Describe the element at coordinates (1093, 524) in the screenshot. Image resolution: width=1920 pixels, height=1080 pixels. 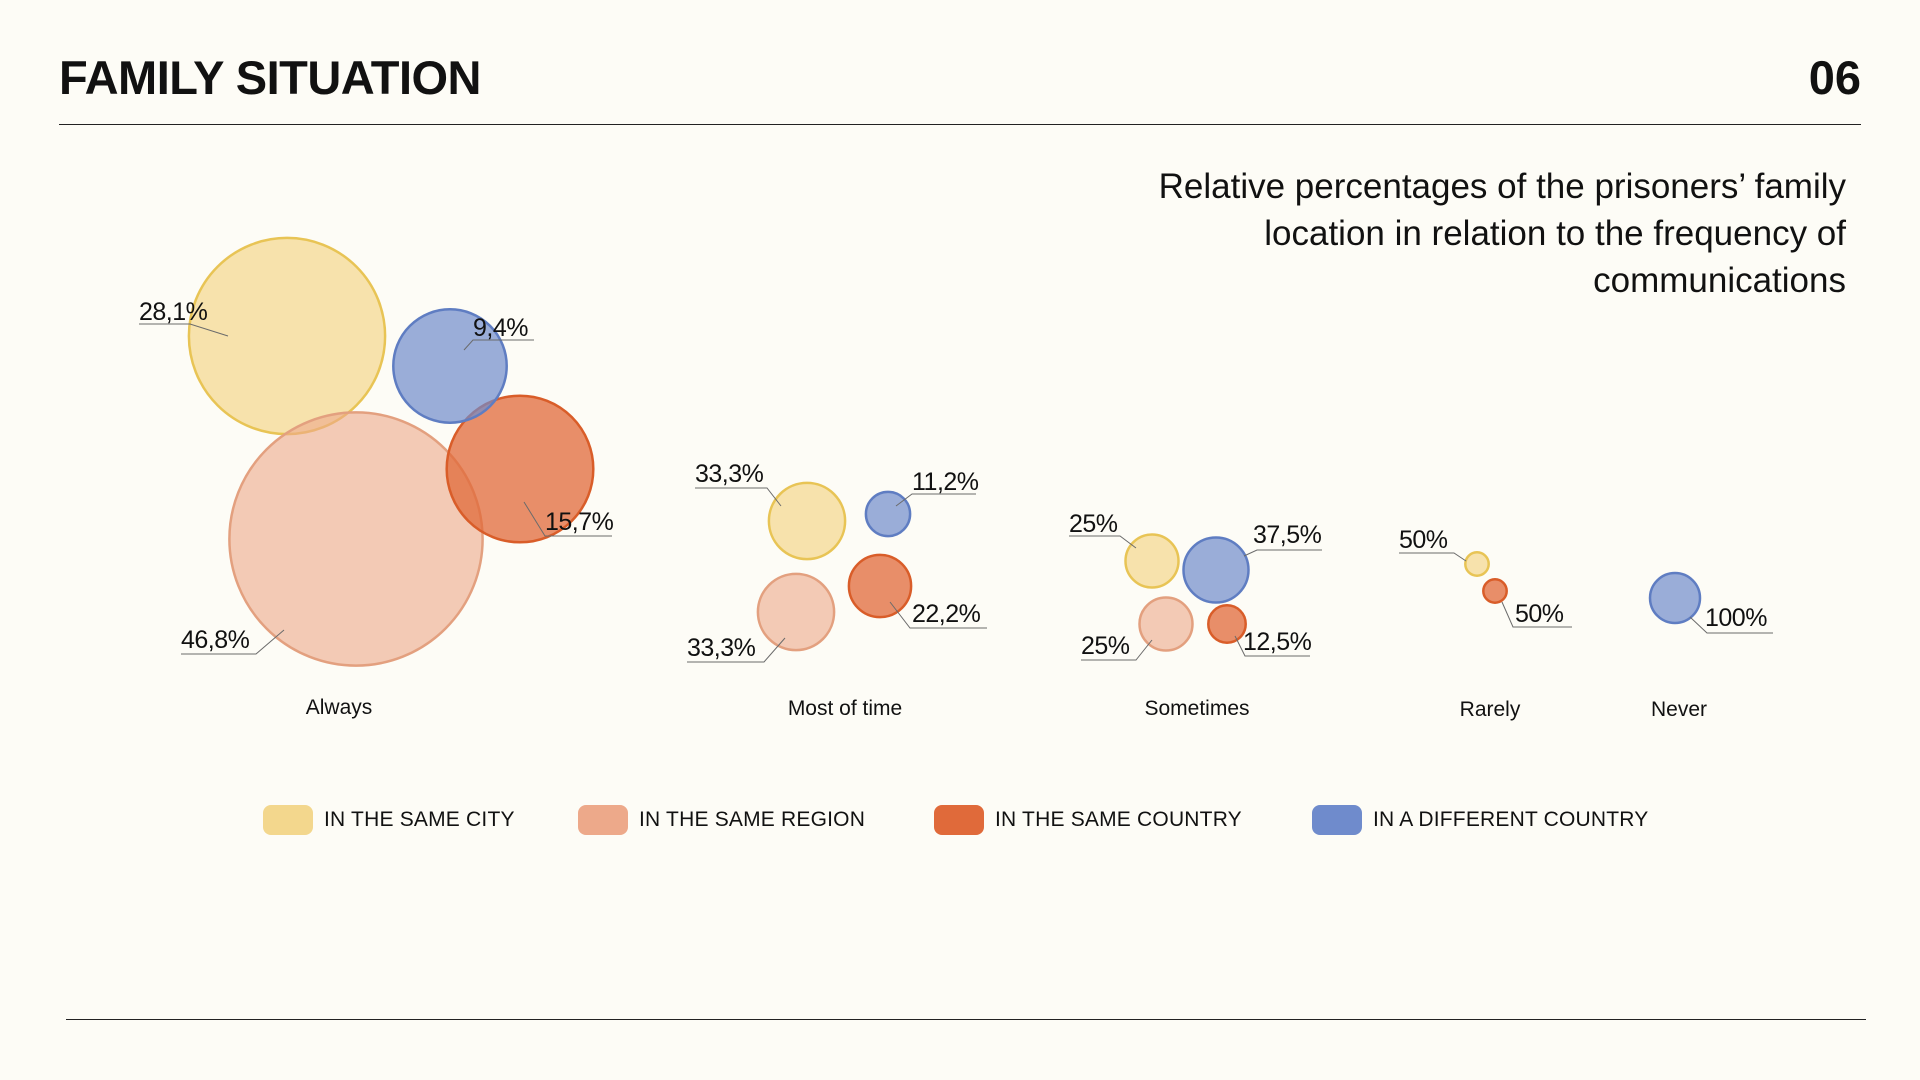
I see `data-label-same-city-2: 25%` at that location.